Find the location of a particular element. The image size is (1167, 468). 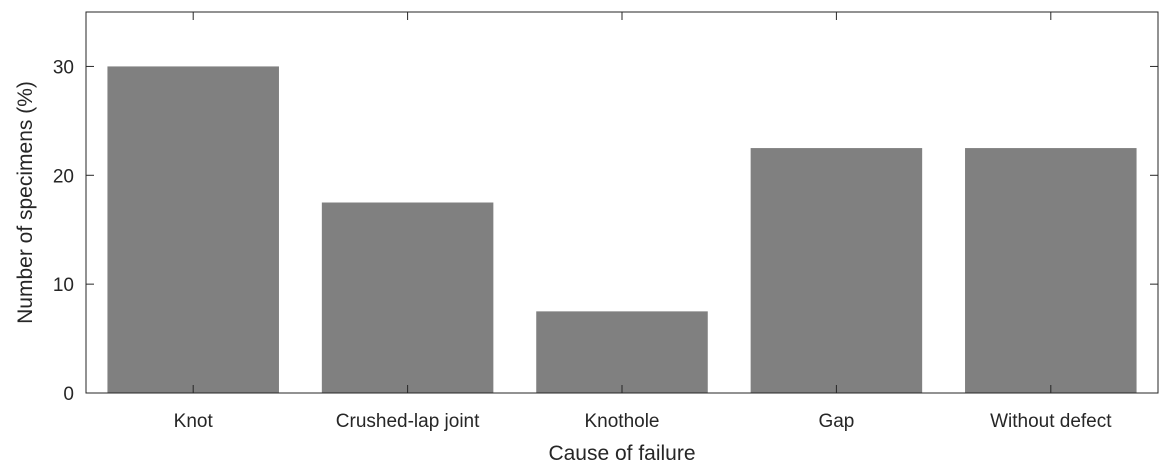

x-axis-title: Cause of failure is located at coordinates (621, 453).